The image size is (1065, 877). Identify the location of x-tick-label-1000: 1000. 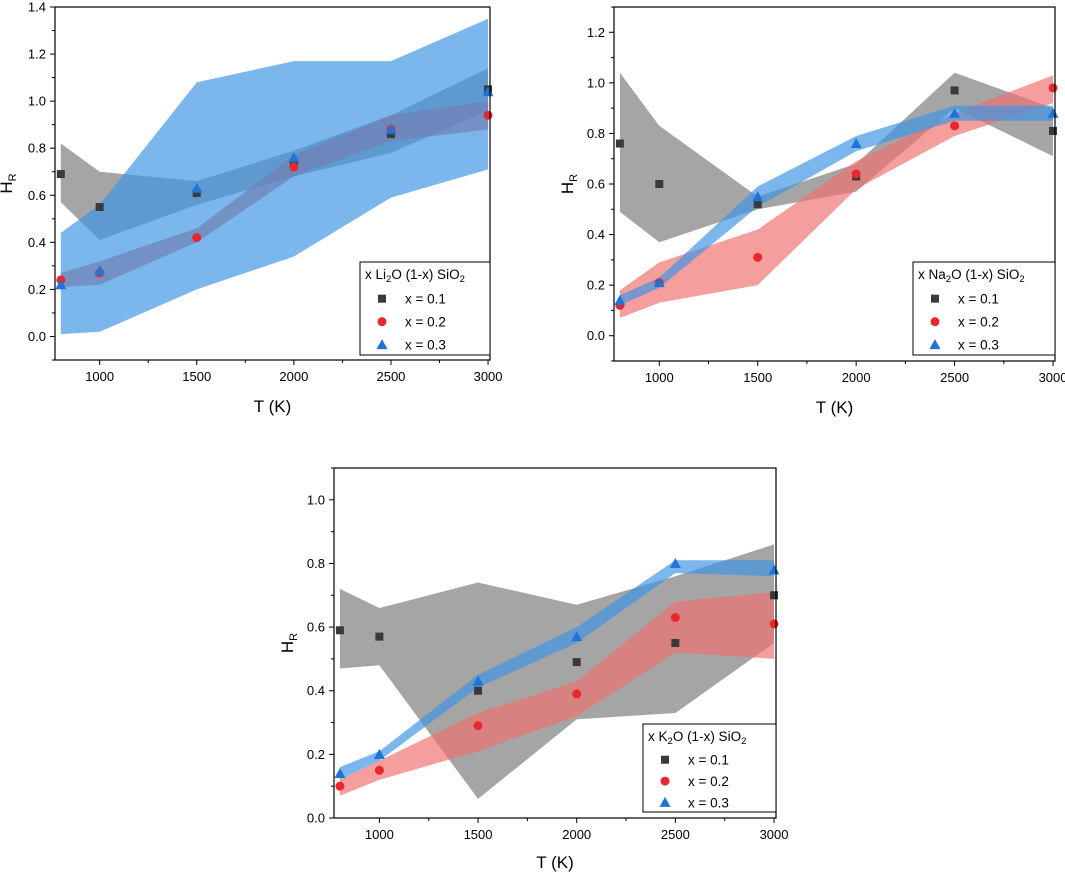
(99, 376).